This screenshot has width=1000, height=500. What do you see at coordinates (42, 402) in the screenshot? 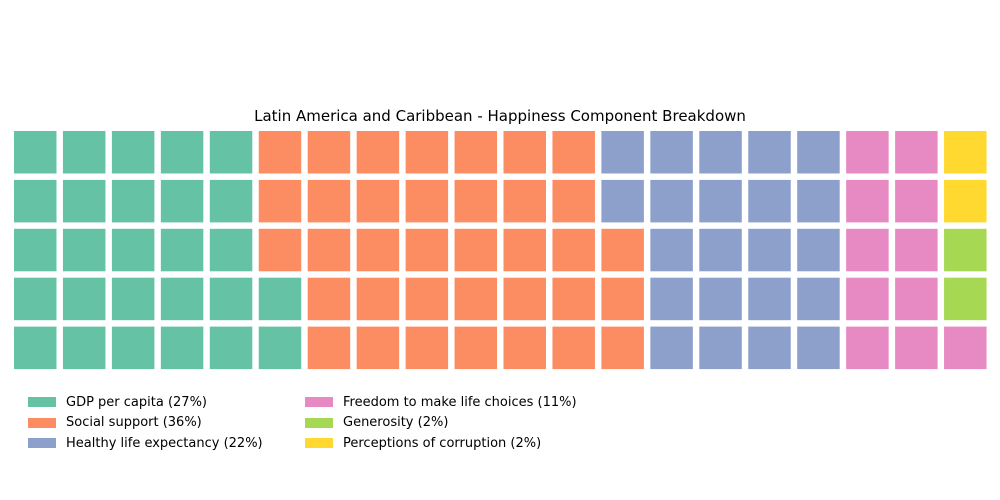
I see `legend-swatch-gdp` at bounding box center [42, 402].